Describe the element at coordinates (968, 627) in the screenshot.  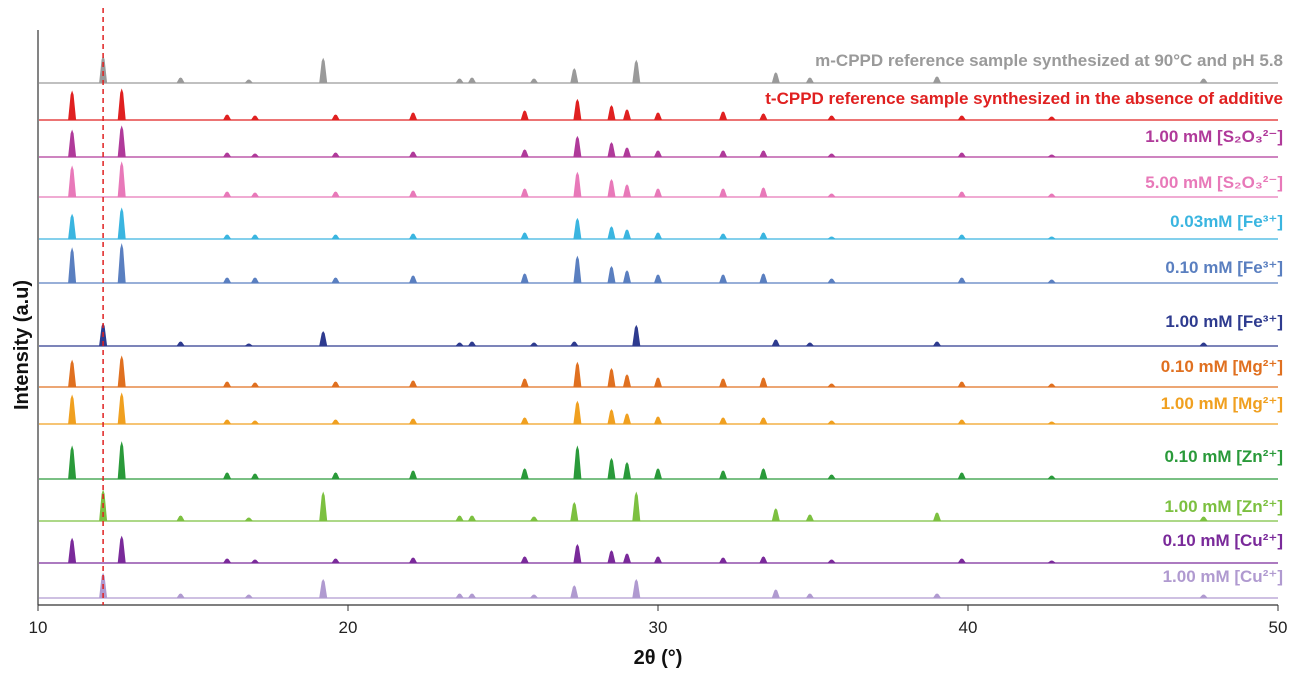
I see `x-tick-label: 40` at that location.